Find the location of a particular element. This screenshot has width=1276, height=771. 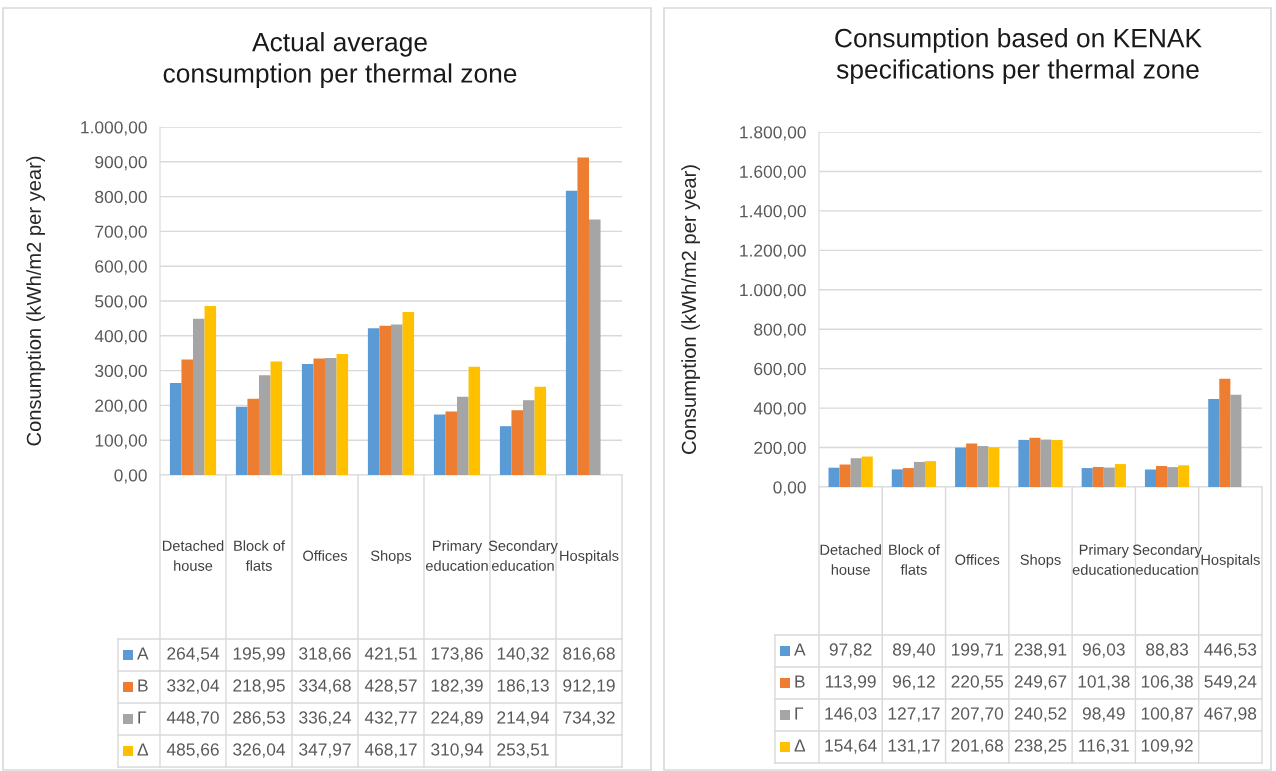

data-label: 214,94 is located at coordinates (523, 718).